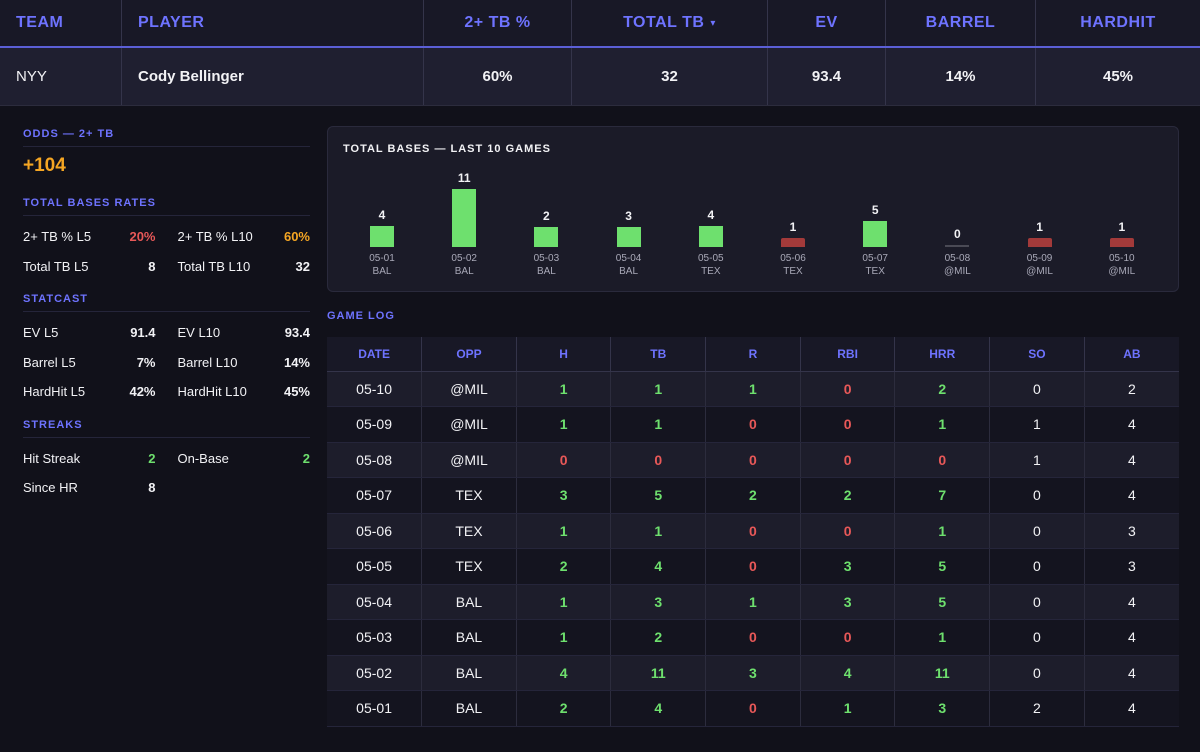  What do you see at coordinates (464, 222) in the screenshot?
I see `bar-column-05-02: 11 05-02 BAL` at bounding box center [464, 222].